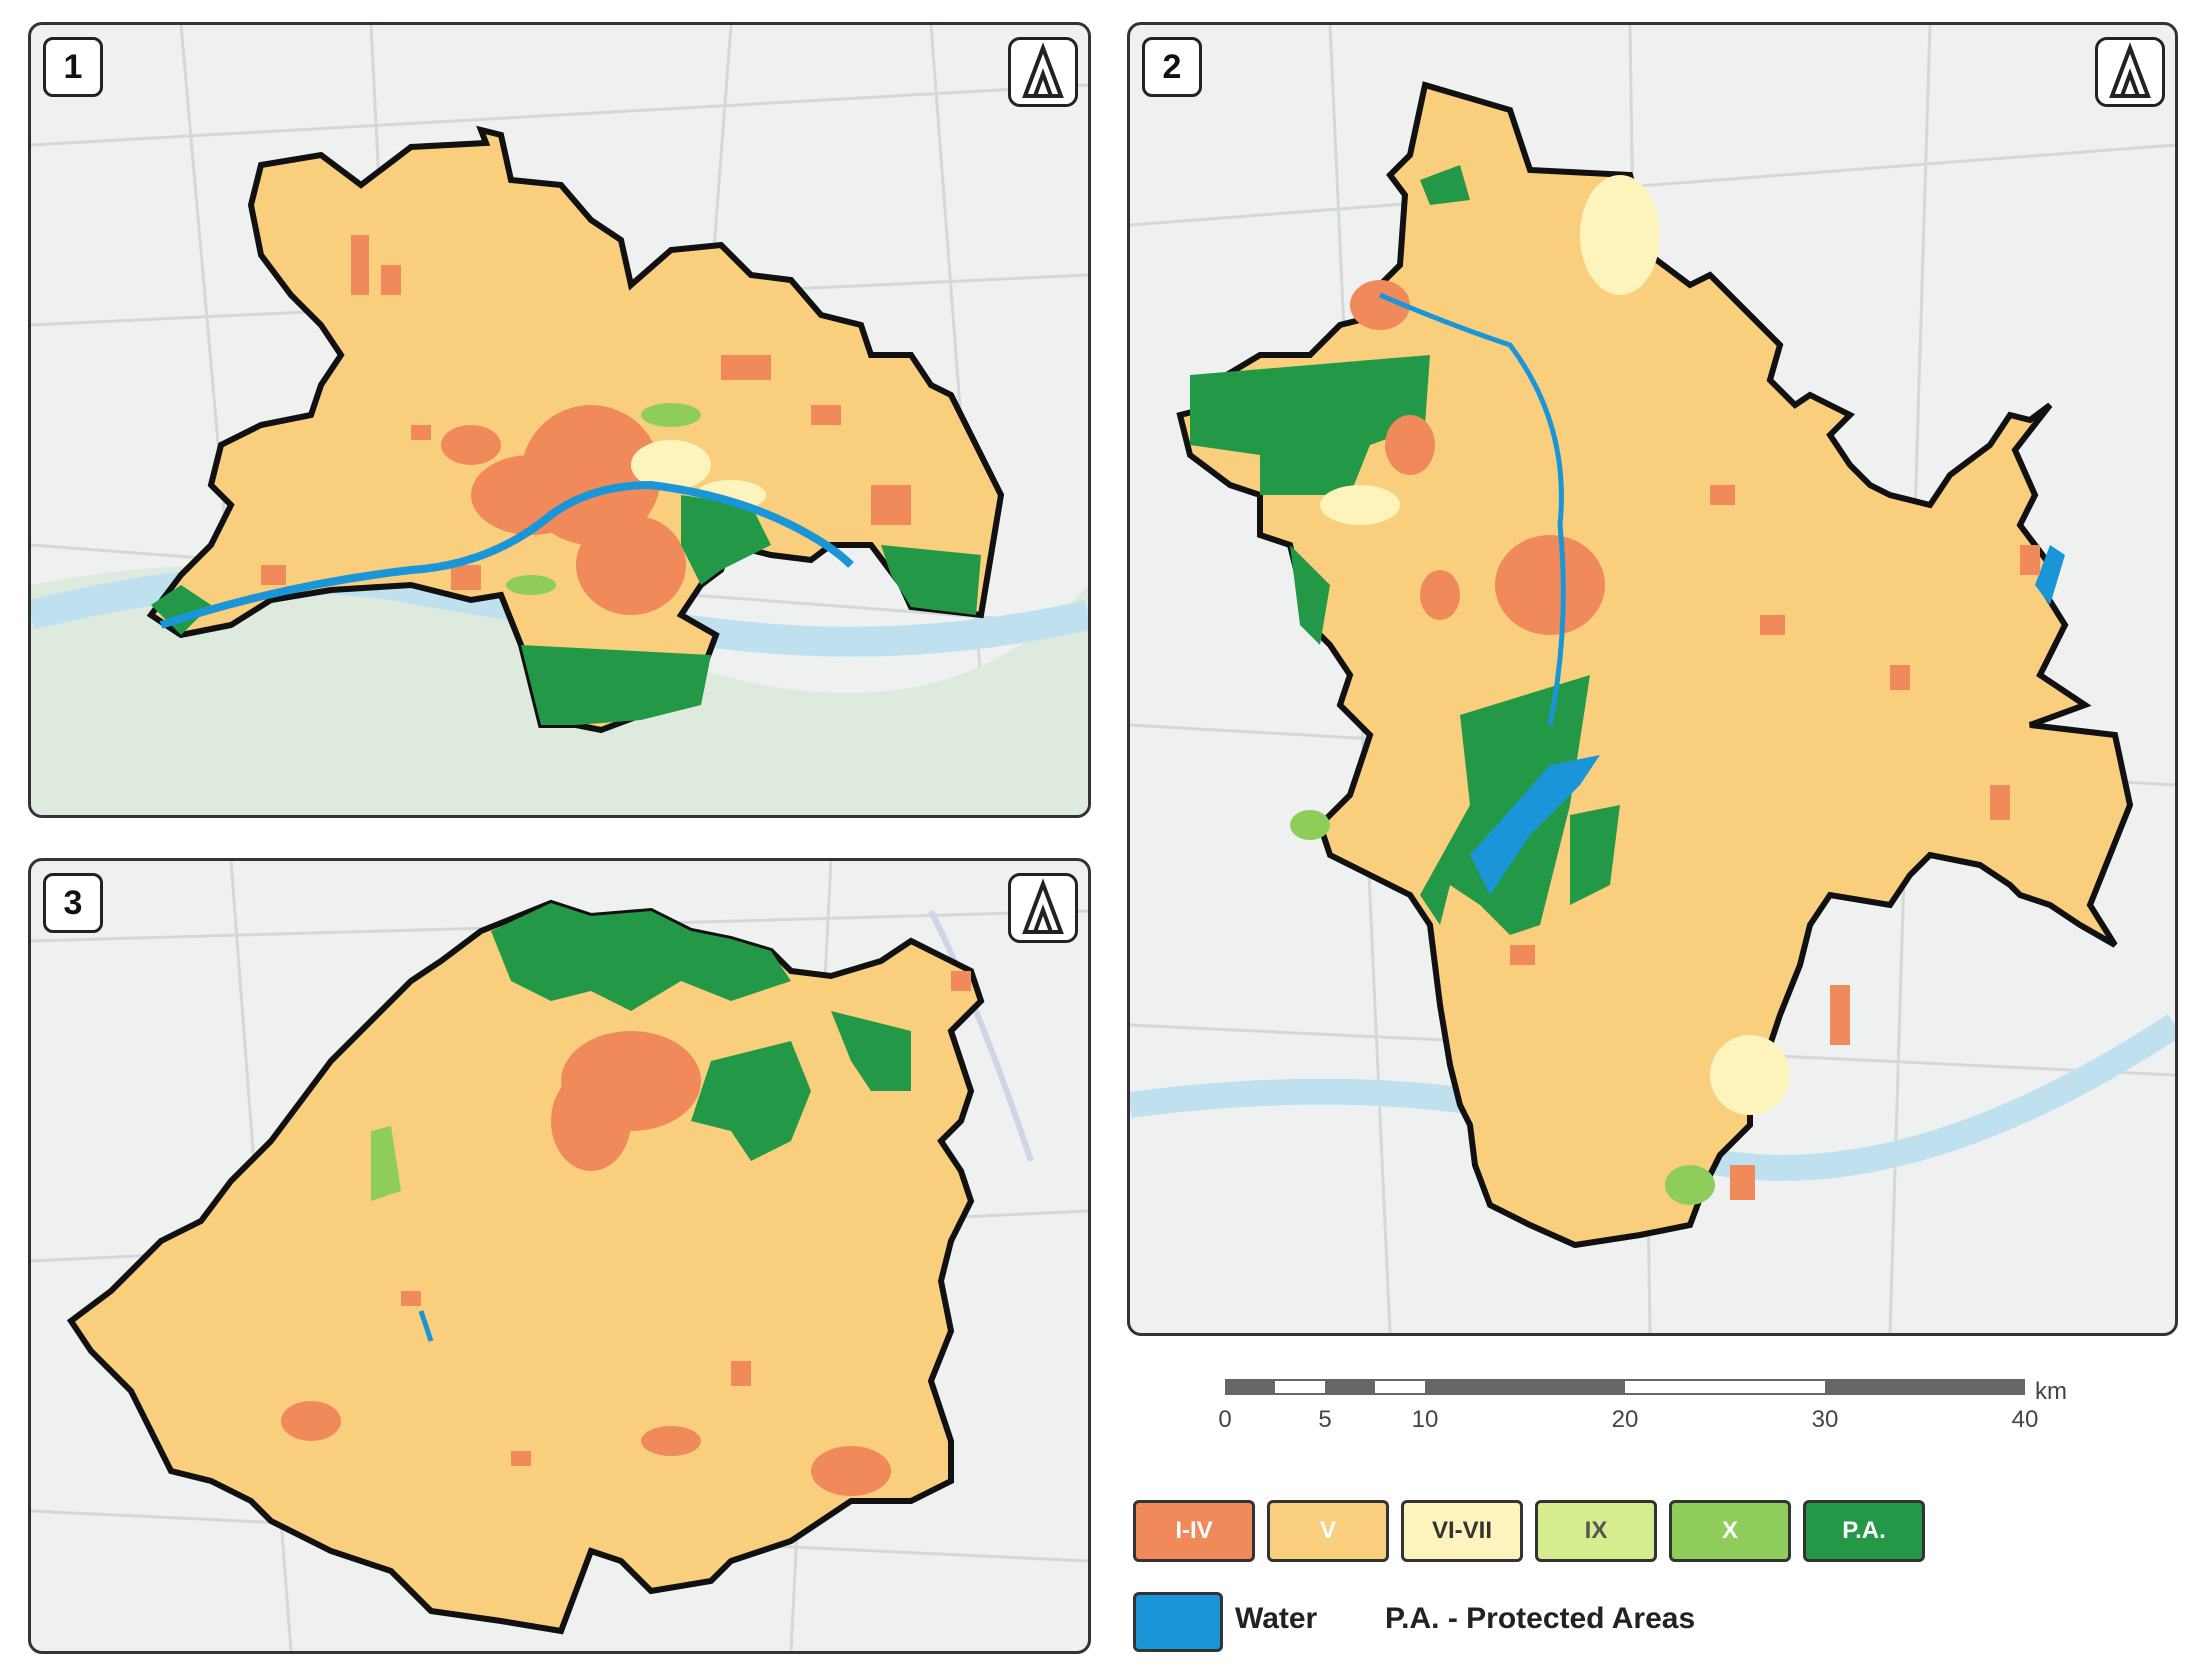 The image size is (2194, 1670). I want to click on legend-class-ix: IX, so click(1596, 1531).